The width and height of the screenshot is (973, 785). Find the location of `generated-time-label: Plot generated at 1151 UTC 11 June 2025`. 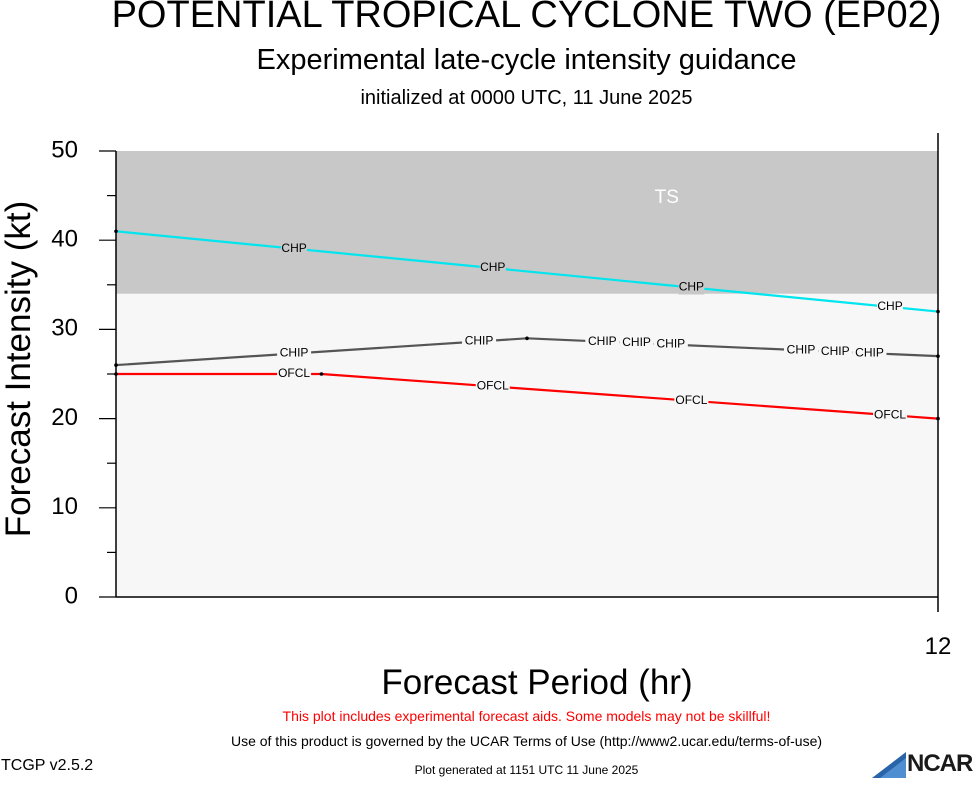

generated-time-label: Plot generated at 1151 UTC 11 June 2025 is located at coordinates (526, 770).